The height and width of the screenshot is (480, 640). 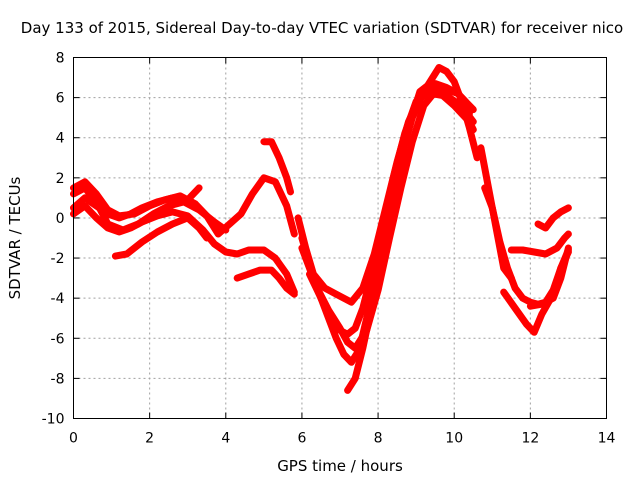 What do you see at coordinates (58, 299) in the screenshot?
I see `y-tick-label: -4` at bounding box center [58, 299].